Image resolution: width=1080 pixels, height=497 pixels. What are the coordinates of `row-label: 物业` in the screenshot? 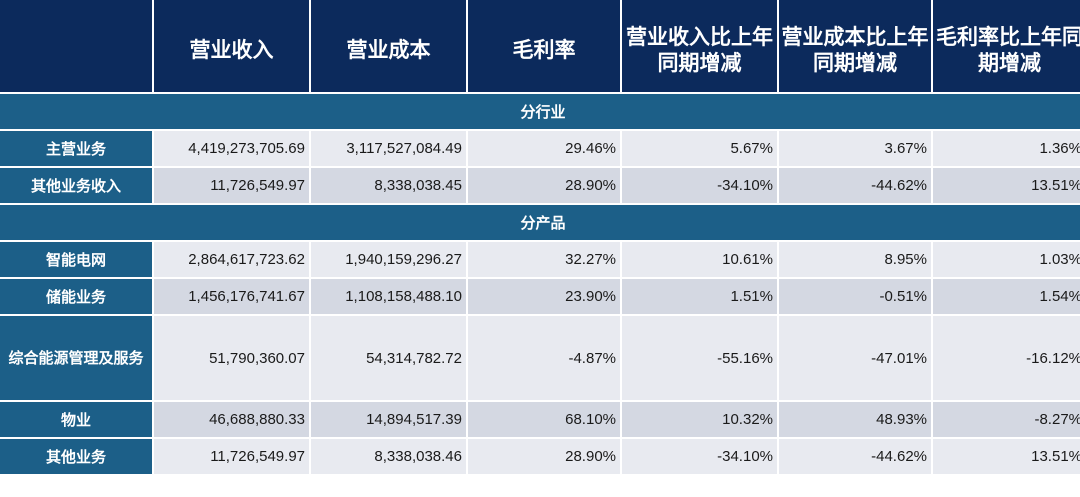 It's located at (76, 419).